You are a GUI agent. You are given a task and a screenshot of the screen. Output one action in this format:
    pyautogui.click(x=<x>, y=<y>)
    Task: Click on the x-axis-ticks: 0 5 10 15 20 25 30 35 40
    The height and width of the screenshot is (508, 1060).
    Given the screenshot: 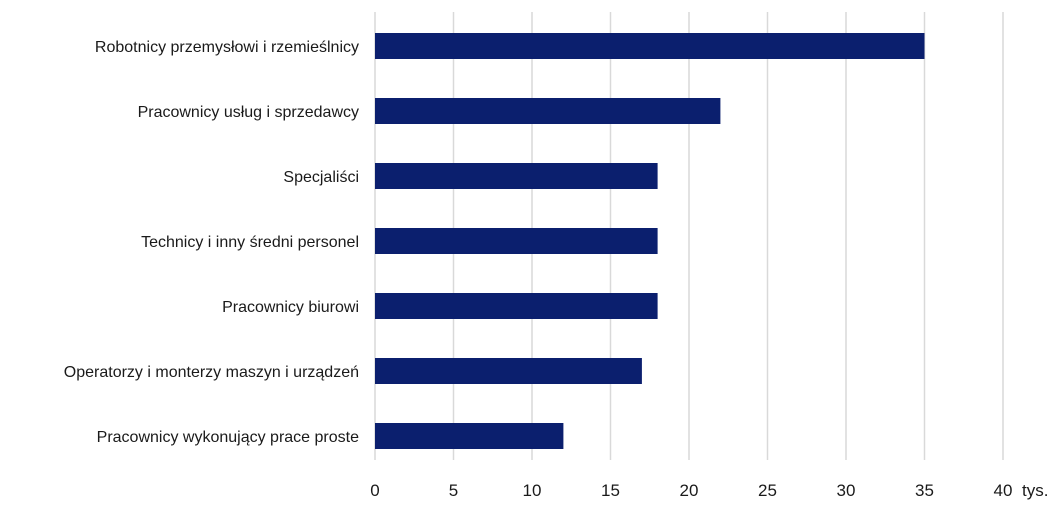 What is the action you would take?
    pyautogui.click(x=691, y=490)
    